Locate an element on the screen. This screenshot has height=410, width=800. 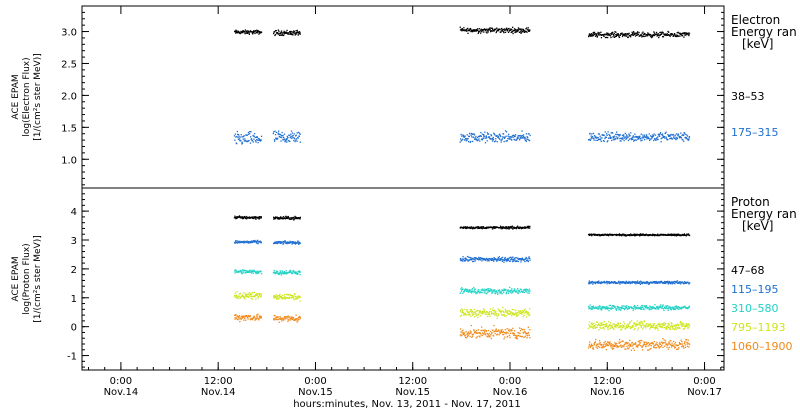
legend-entry: 795–1193 is located at coordinates (758, 327).